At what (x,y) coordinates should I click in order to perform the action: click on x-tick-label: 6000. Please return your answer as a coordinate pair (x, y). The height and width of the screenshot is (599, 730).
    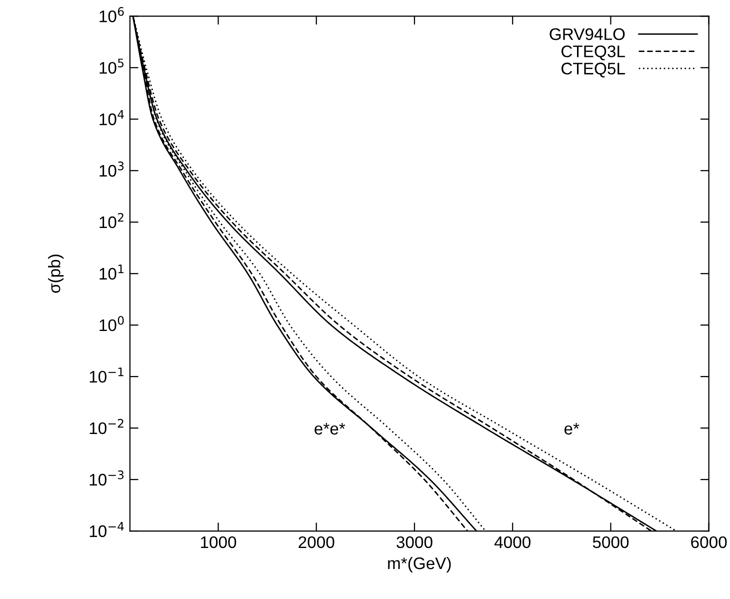
    Looking at the image, I should click on (709, 542).